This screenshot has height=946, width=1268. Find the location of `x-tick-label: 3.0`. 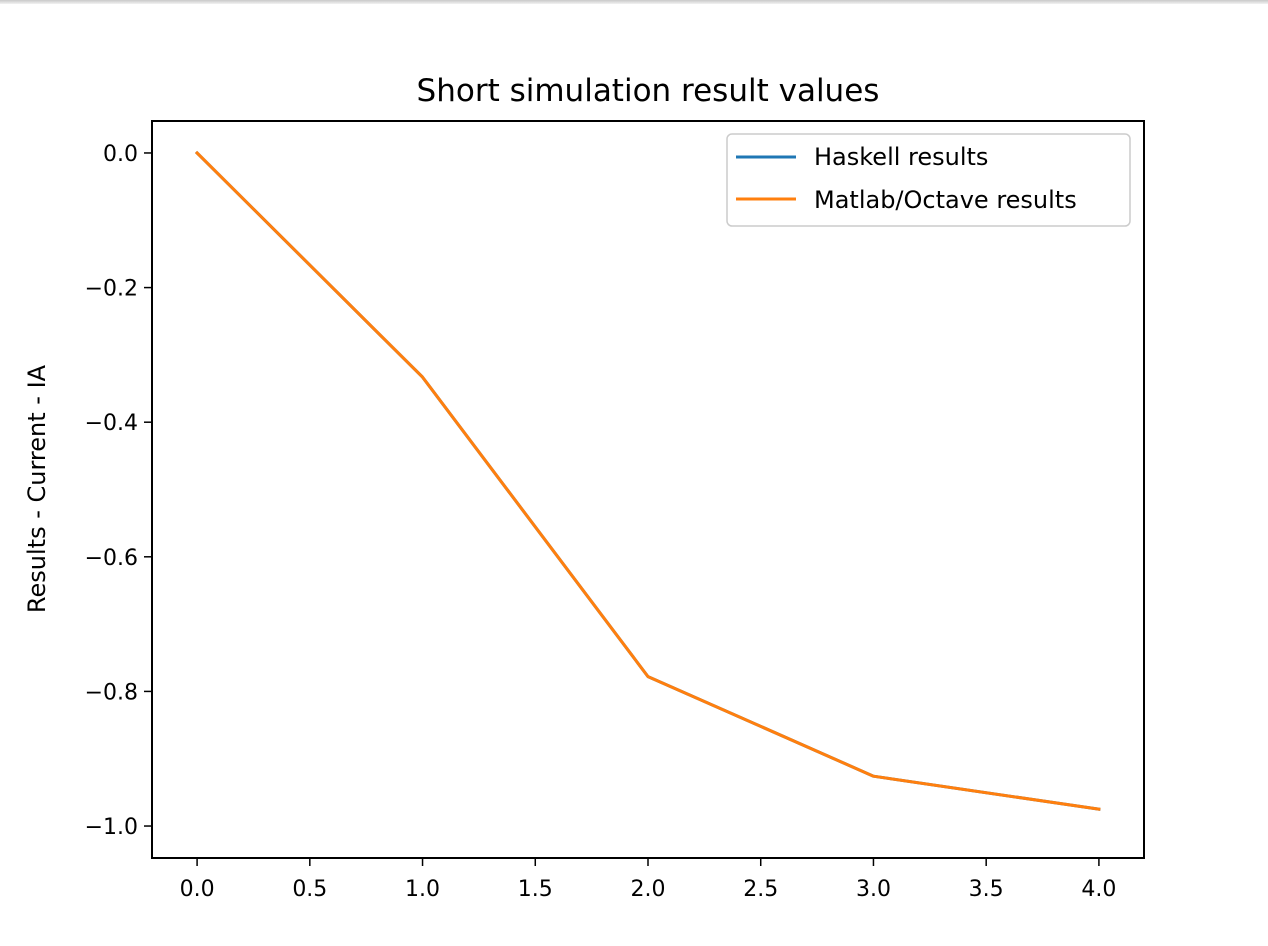

x-tick-label: 3.0 is located at coordinates (873, 889).